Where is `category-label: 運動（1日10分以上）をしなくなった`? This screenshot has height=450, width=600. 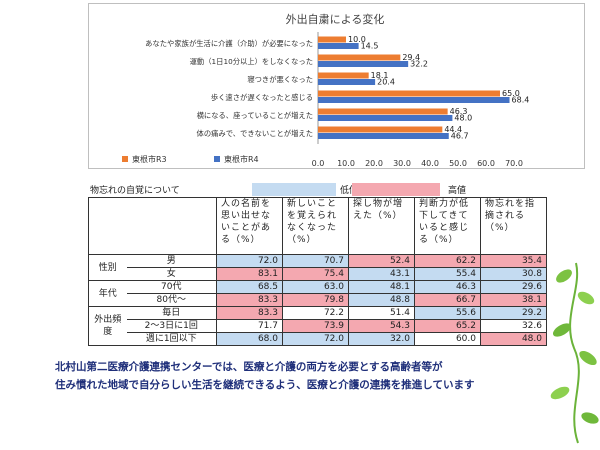 category-label: 運動（1日10分以上）をしなくなった is located at coordinates (251, 61).